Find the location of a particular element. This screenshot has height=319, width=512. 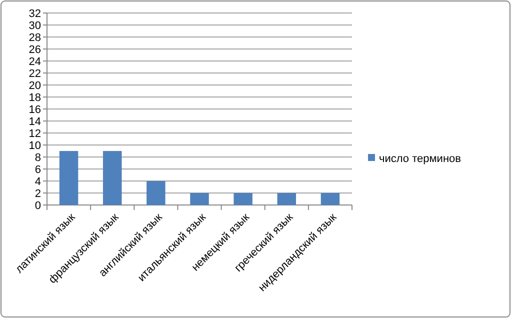

y-tick-label: 18 is located at coordinates (34, 98).